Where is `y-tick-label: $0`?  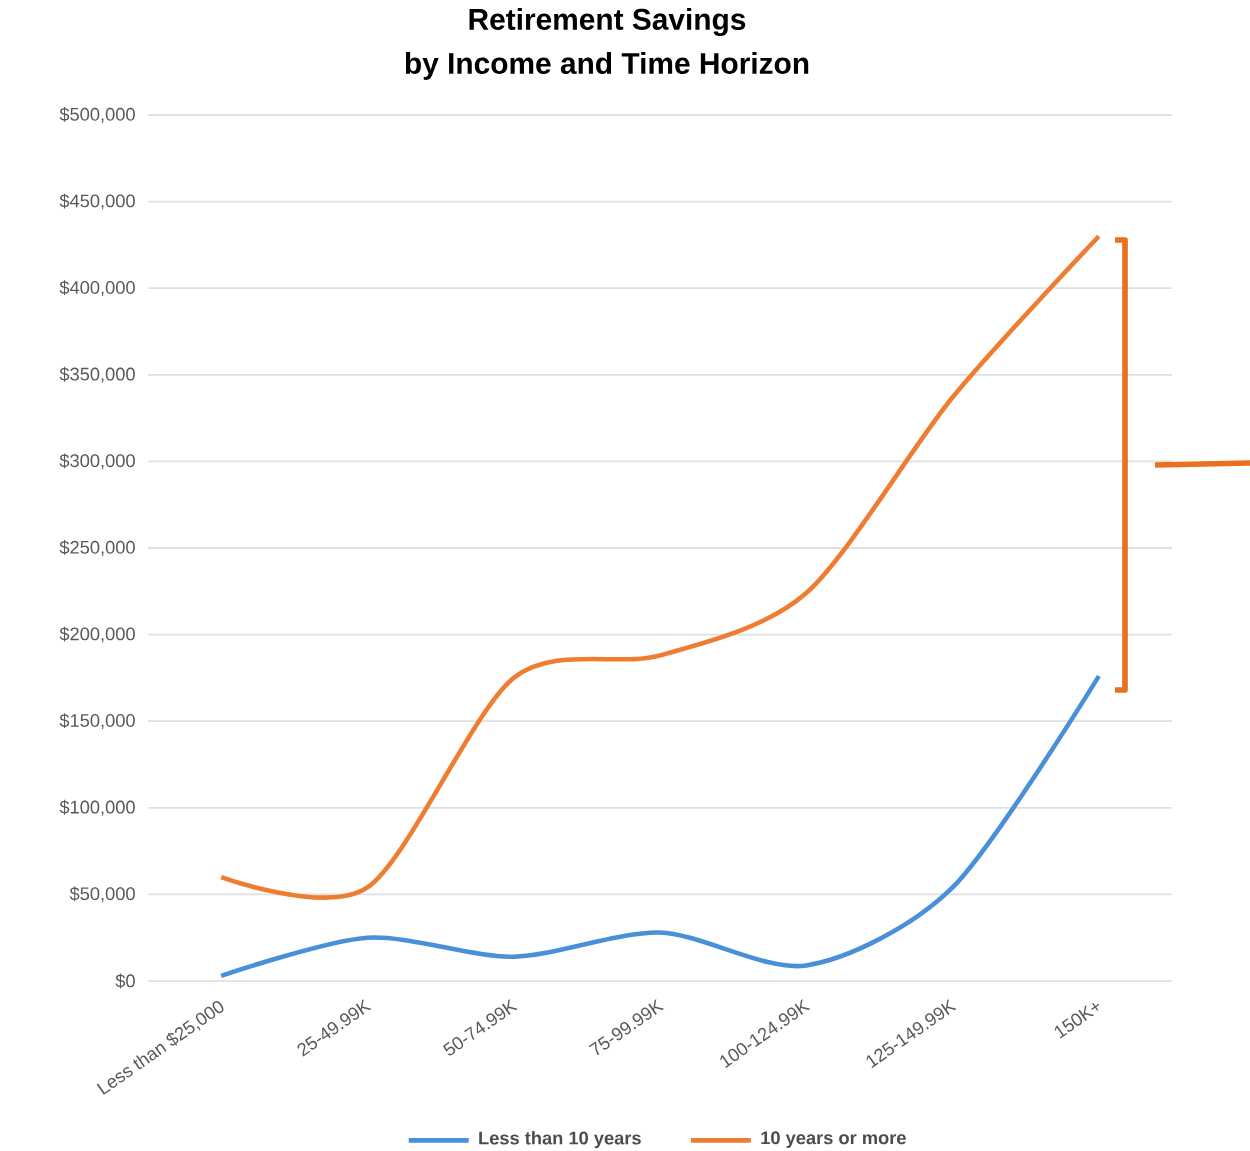 y-tick-label: $0 is located at coordinates (125, 981).